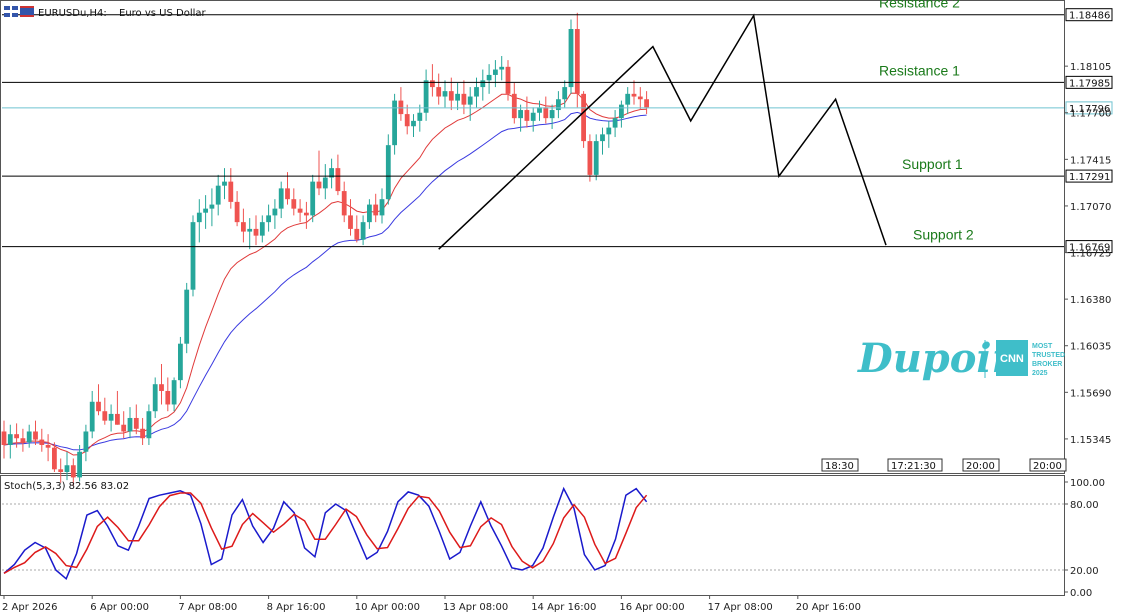 The image size is (1122, 613). I want to click on price-tick-label: 1.18105, so click(1090, 67).